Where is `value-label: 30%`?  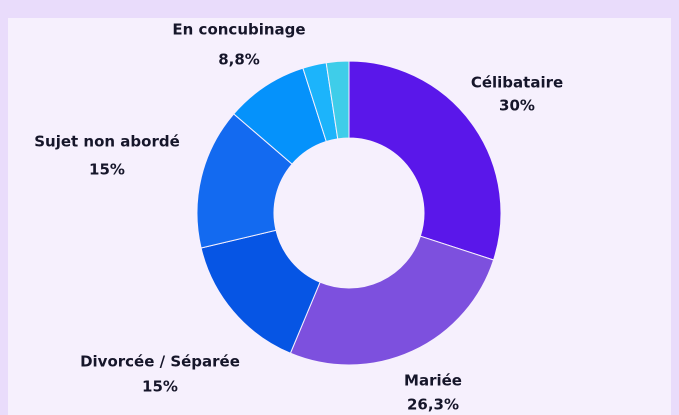 value-label: 30% is located at coordinates (517, 106).